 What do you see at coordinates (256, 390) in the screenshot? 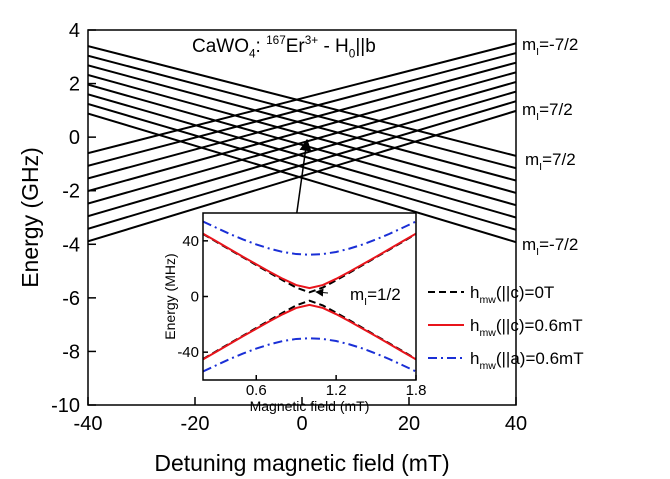
I see `x-tick-label: 0.6` at bounding box center [256, 390].